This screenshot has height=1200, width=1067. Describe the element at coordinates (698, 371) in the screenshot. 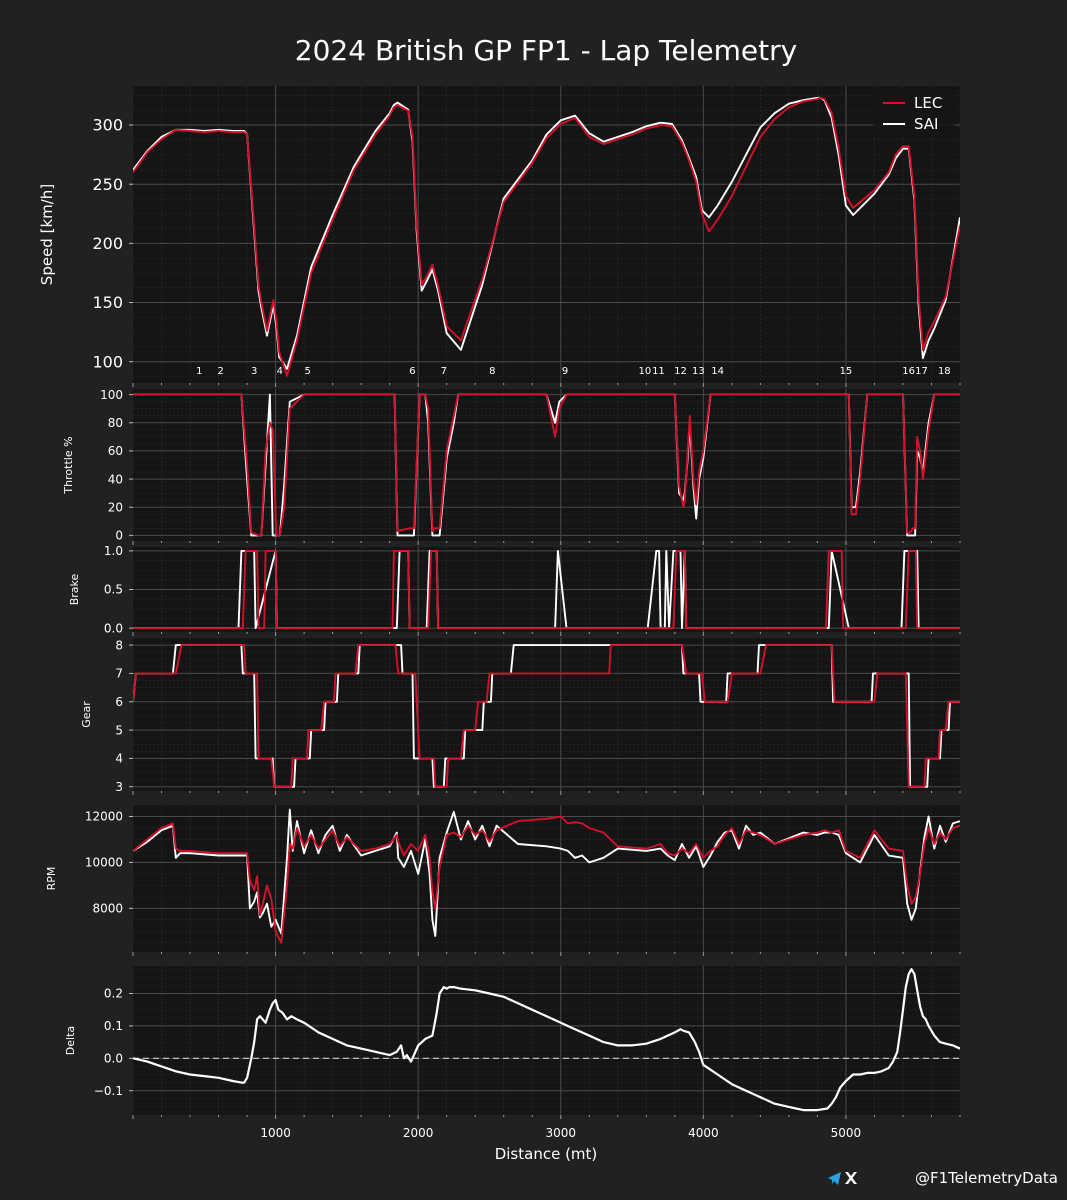

I see `corner-label: 13` at that location.